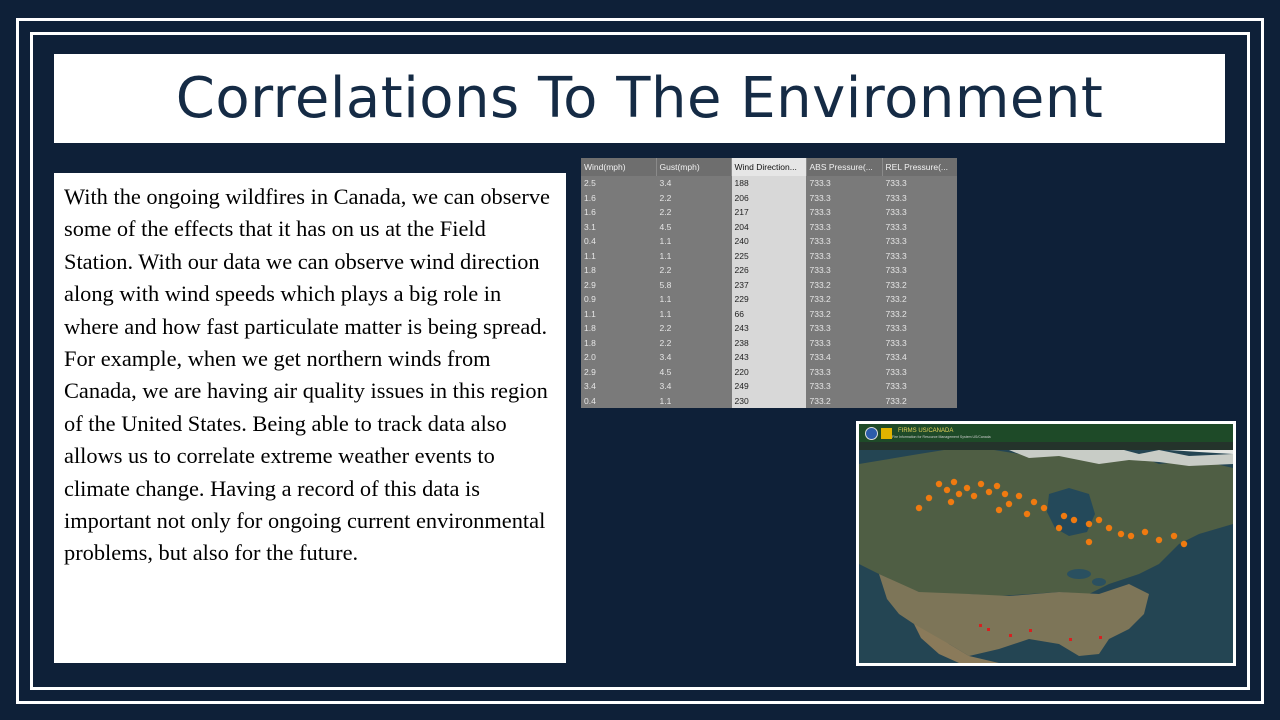  I want to click on table-cell: 188, so click(768, 183).